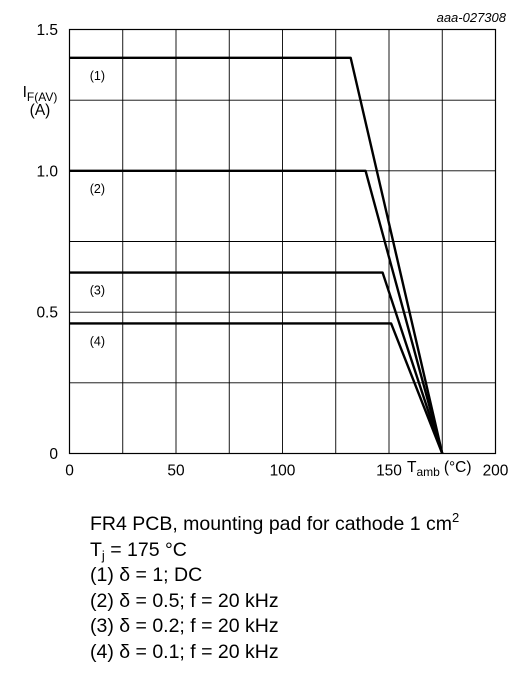  Describe the element at coordinates (146, 575) in the screenshot. I see `caption-item: (1) δ = 1; DC` at that location.